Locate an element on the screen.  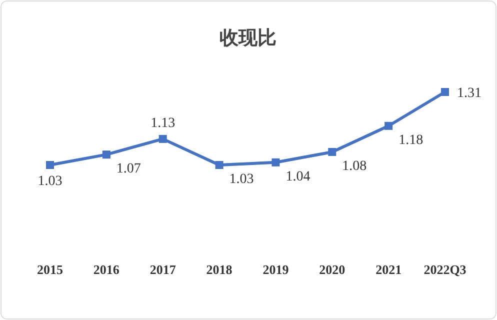
x-tick-label: 2017 is located at coordinates (163, 269).